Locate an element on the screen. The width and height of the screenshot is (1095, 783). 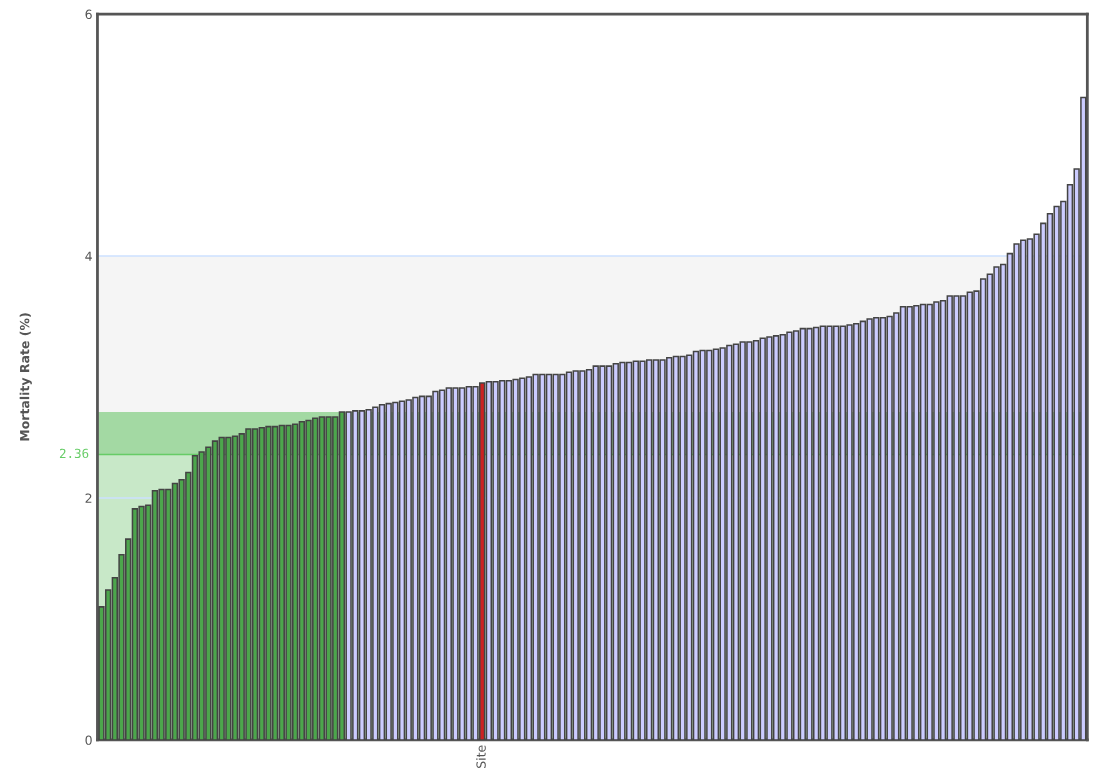
y-axis-title: Mortality Rate (%) is located at coordinates (25, 377).